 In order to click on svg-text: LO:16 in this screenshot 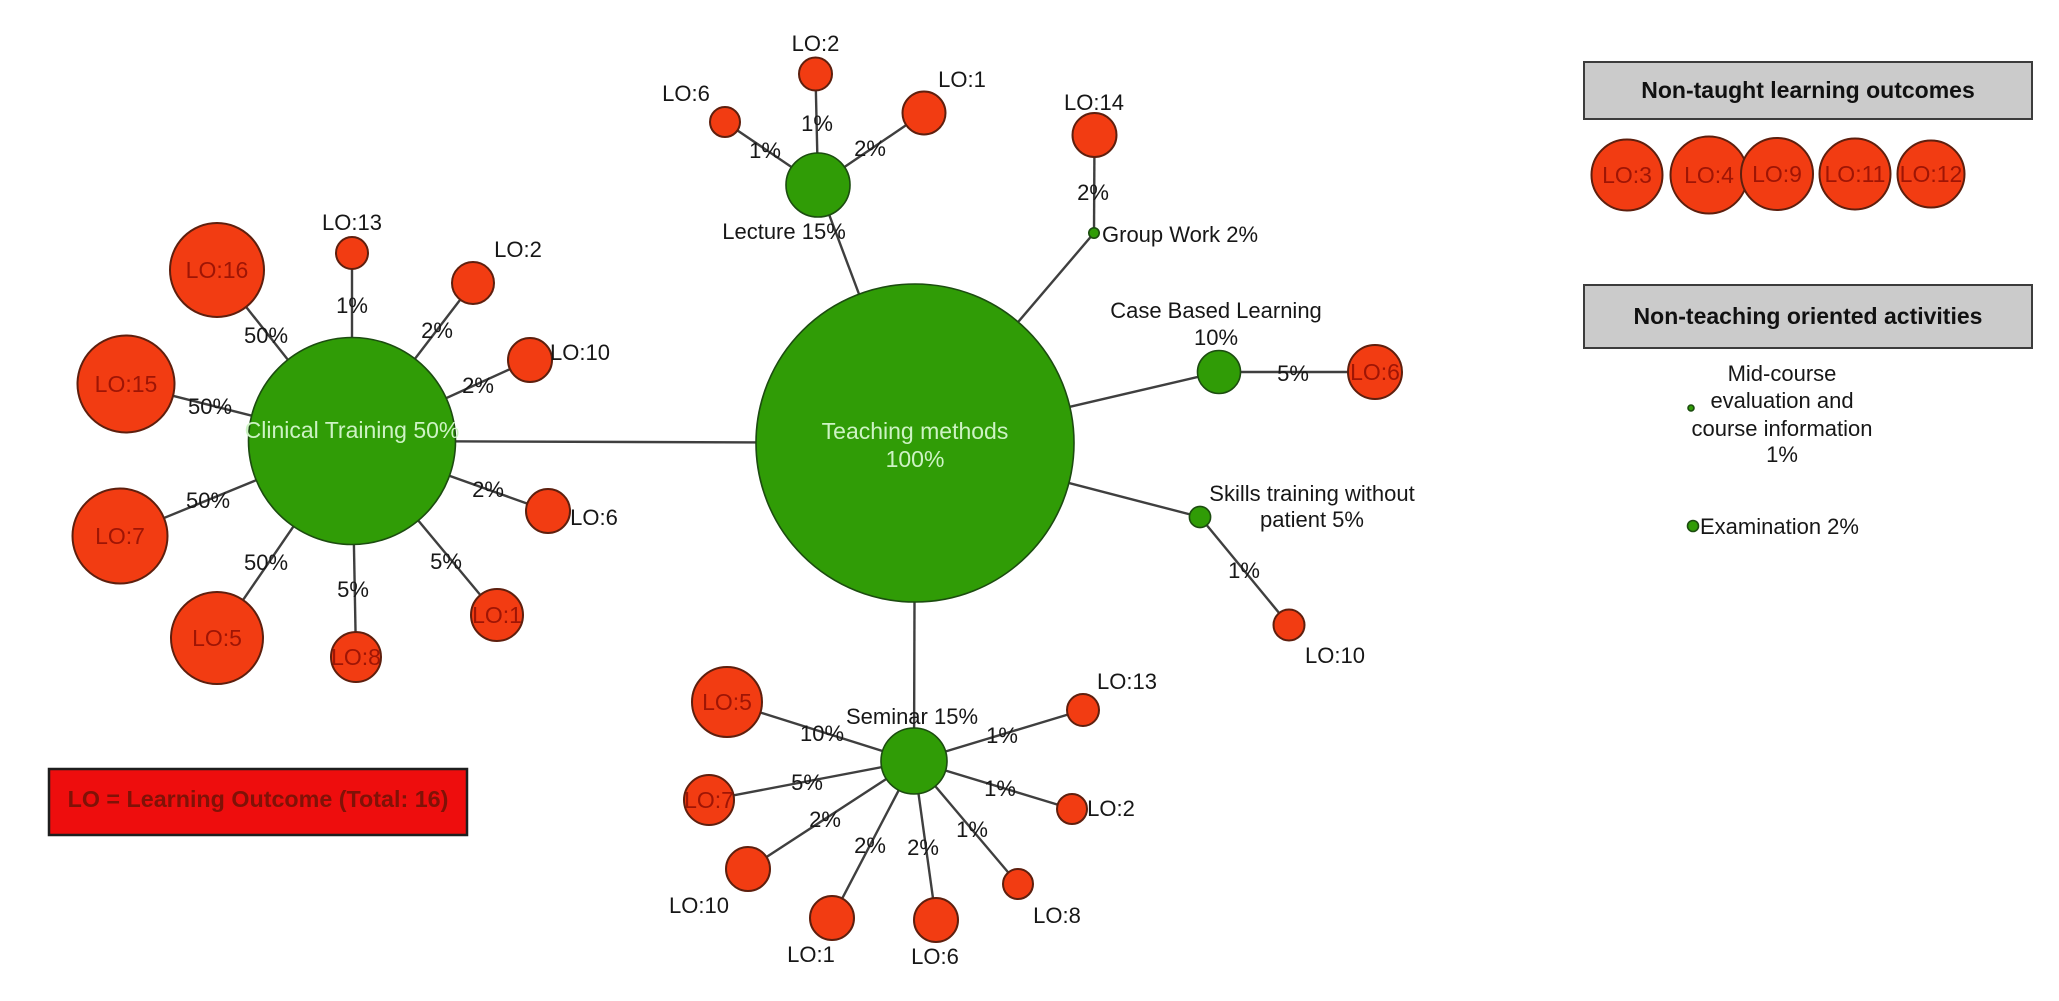, I will do `click(217, 270)`.